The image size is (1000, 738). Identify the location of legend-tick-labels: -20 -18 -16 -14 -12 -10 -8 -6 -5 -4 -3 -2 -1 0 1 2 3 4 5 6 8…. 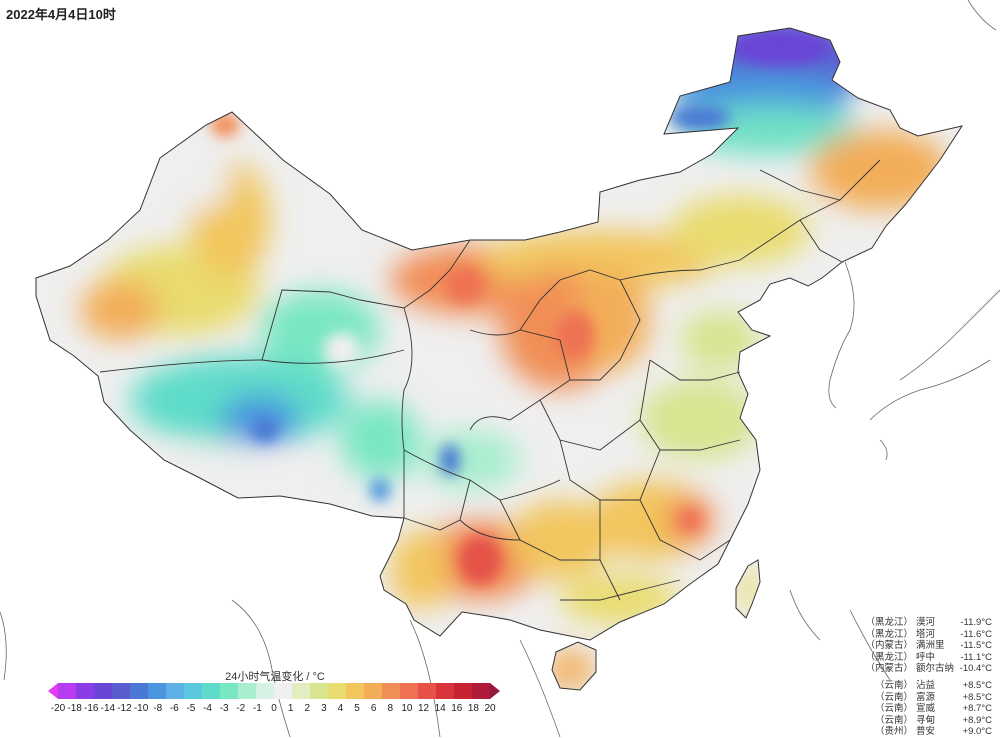
(274, 710).